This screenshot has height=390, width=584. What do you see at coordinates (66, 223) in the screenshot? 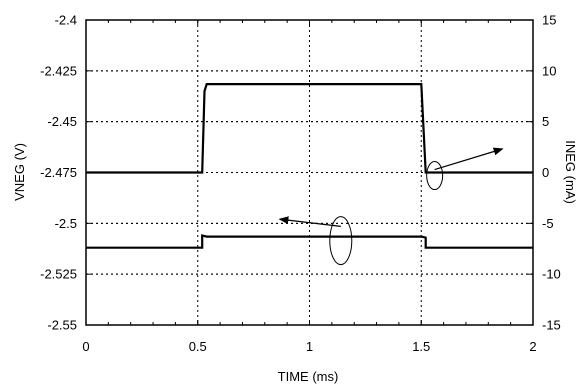
I see `y-tick-label: -2.5` at bounding box center [66, 223].